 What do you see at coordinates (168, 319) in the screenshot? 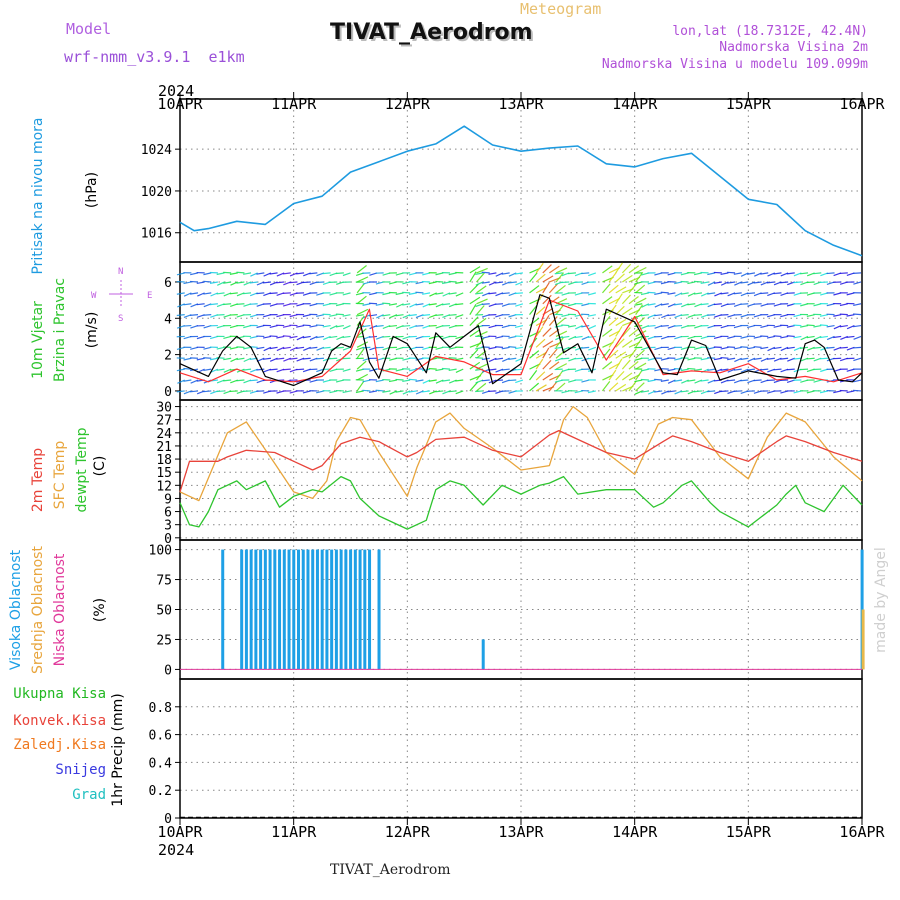
I see `ytick-label-wind: 4` at bounding box center [168, 319].